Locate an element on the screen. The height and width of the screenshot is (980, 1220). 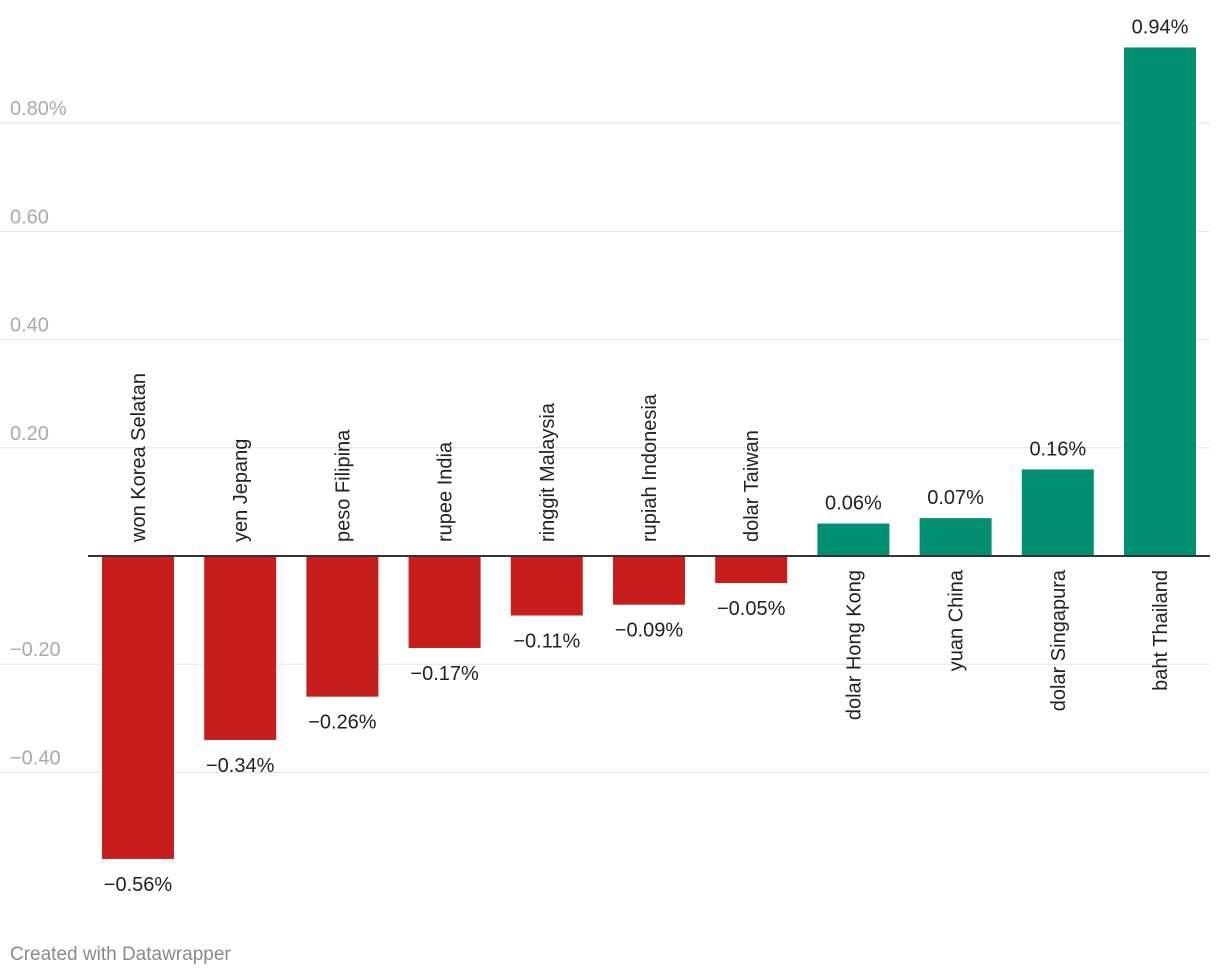
bar-value-label: −0.11% is located at coordinates (546, 642).